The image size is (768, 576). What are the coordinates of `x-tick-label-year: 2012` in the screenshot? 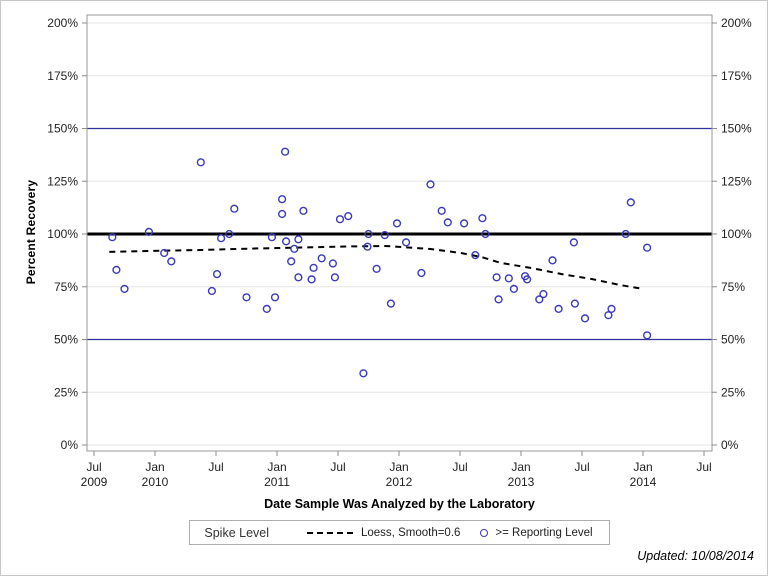 It's located at (399, 482).